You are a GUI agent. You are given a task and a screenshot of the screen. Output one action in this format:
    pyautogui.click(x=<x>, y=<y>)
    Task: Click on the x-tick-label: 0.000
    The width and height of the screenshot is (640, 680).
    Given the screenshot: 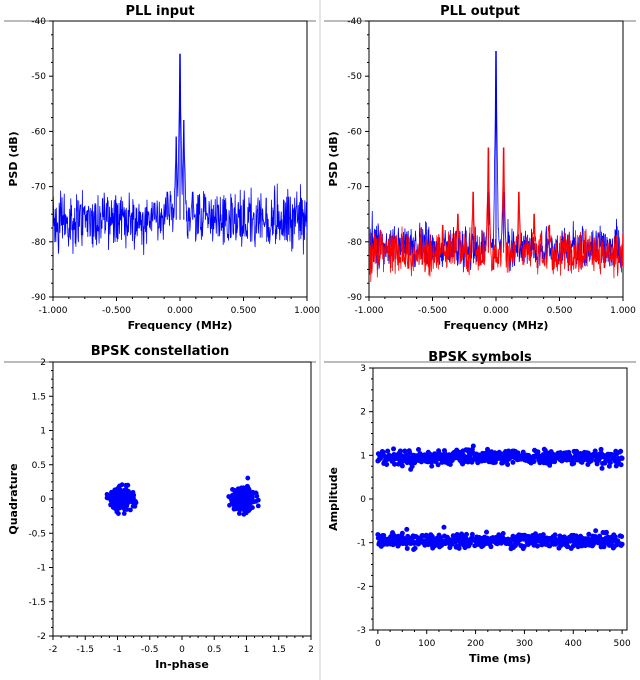 What is the action you would take?
    pyautogui.click(x=496, y=311)
    